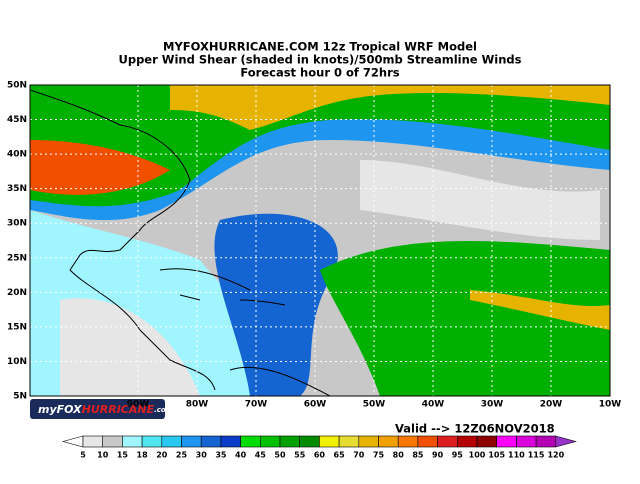 This screenshot has height=484, width=640. I want to click on colorbar-label: 5, so click(83, 455).